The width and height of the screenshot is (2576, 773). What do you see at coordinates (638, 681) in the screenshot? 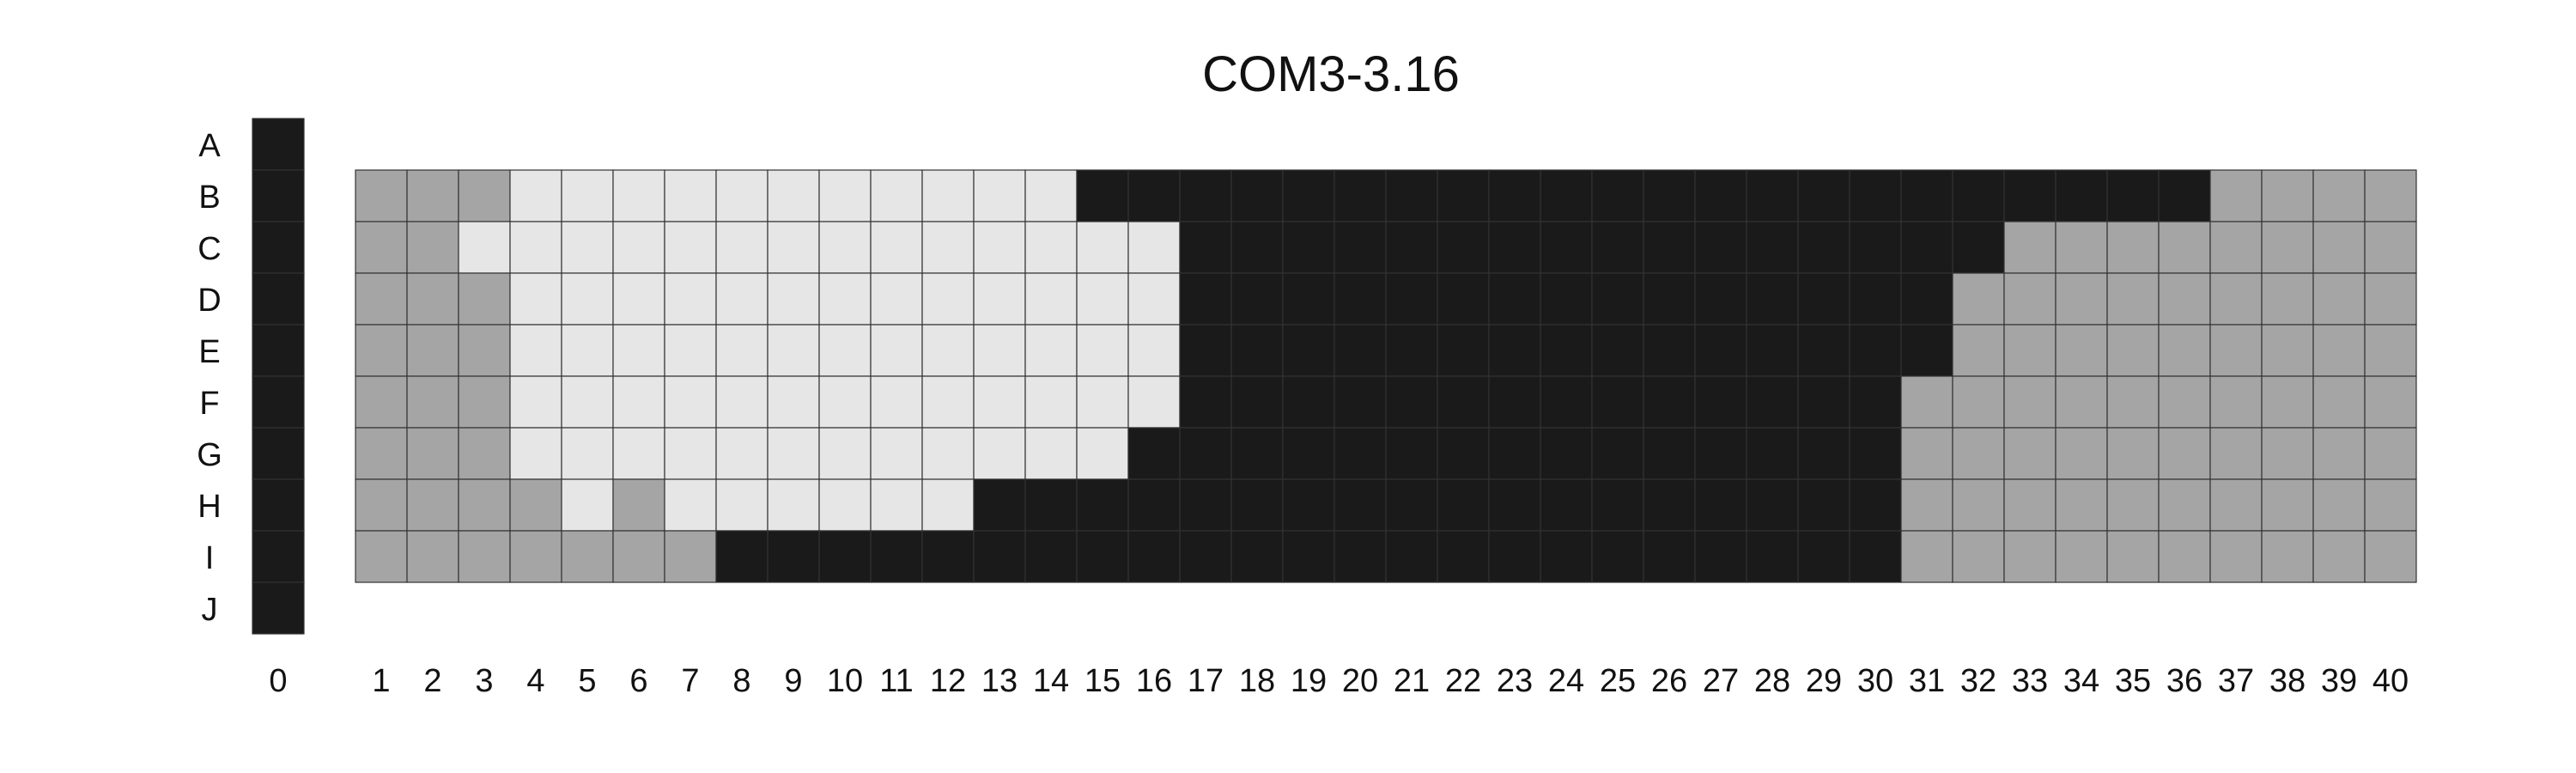
I see `col-label-6: 6` at bounding box center [638, 681].